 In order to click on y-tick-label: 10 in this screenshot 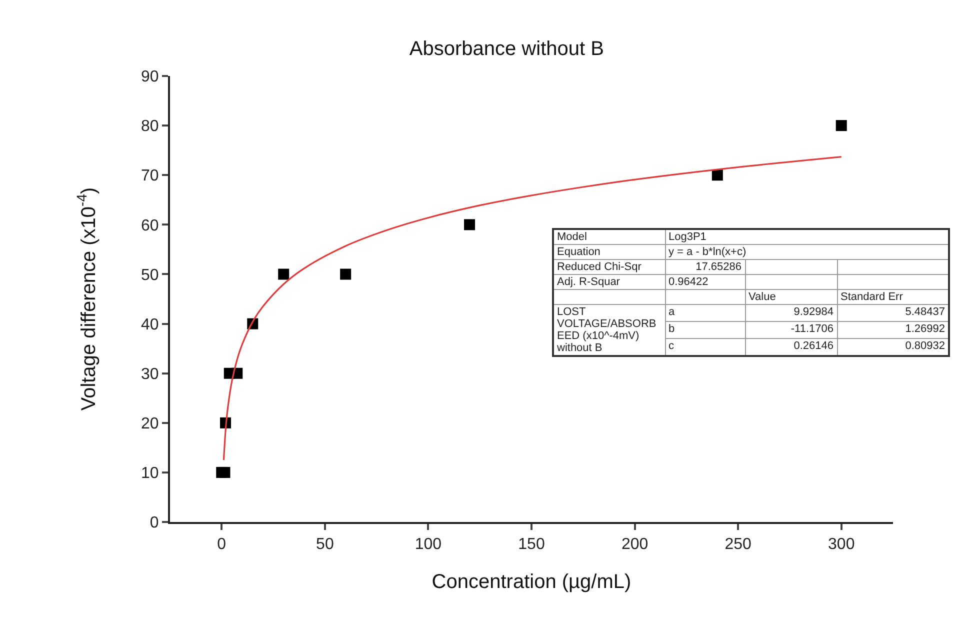, I will do `click(150, 473)`.